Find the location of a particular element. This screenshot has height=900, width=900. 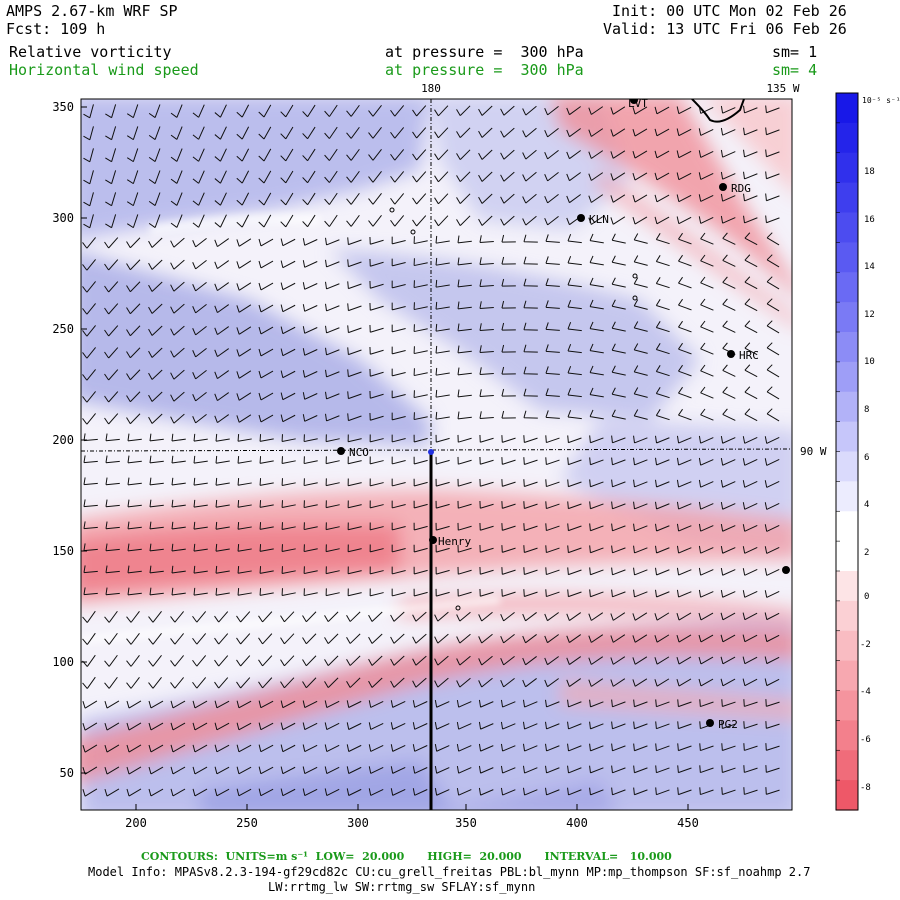

colorbar-label: 16 is located at coordinates (869, 220).